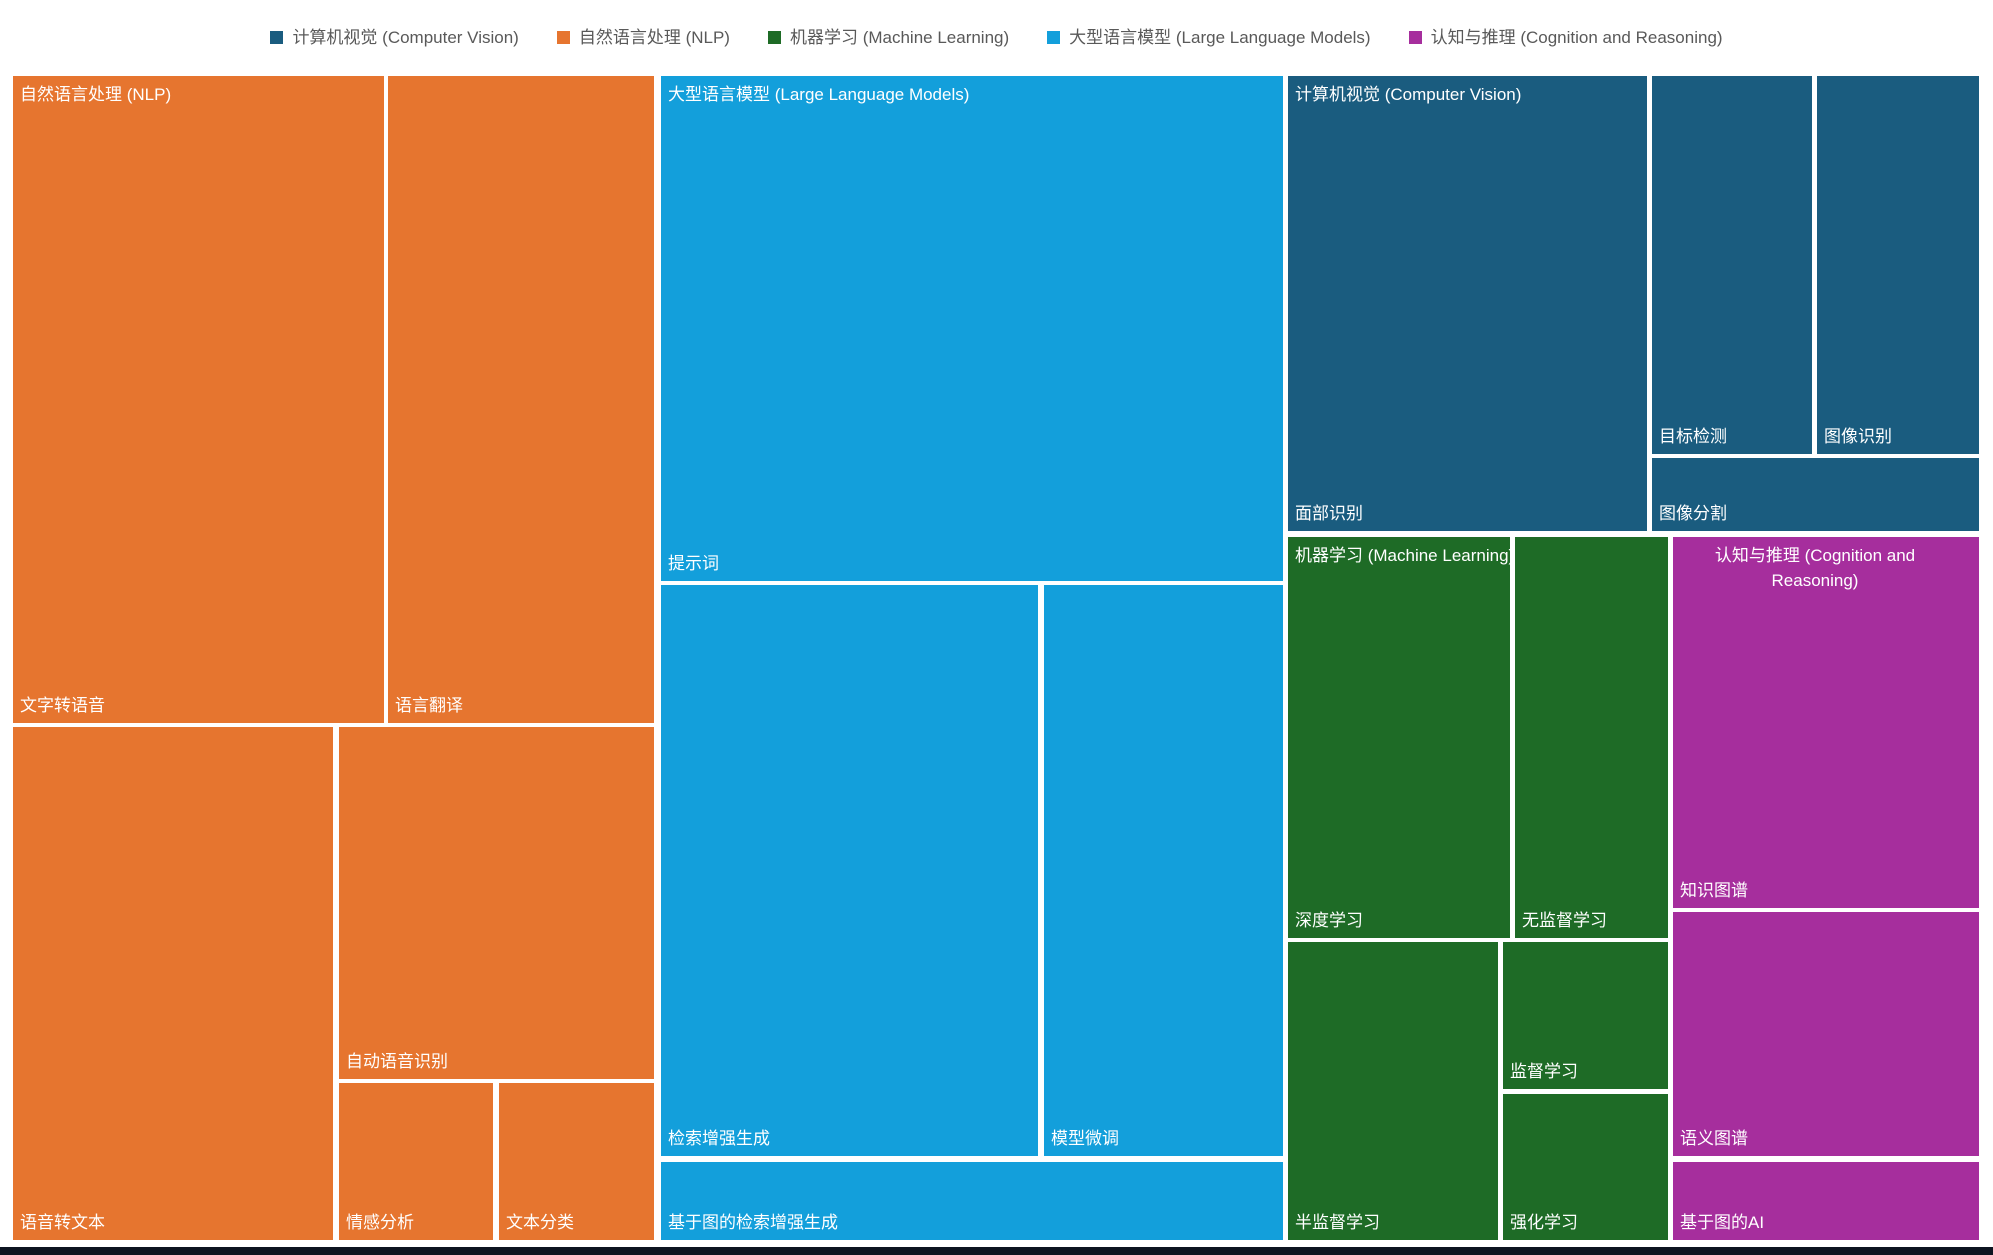 The image size is (1993, 1255). I want to click on treemap-cell-cognition-1: 语义图谱, so click(1826, 1034).